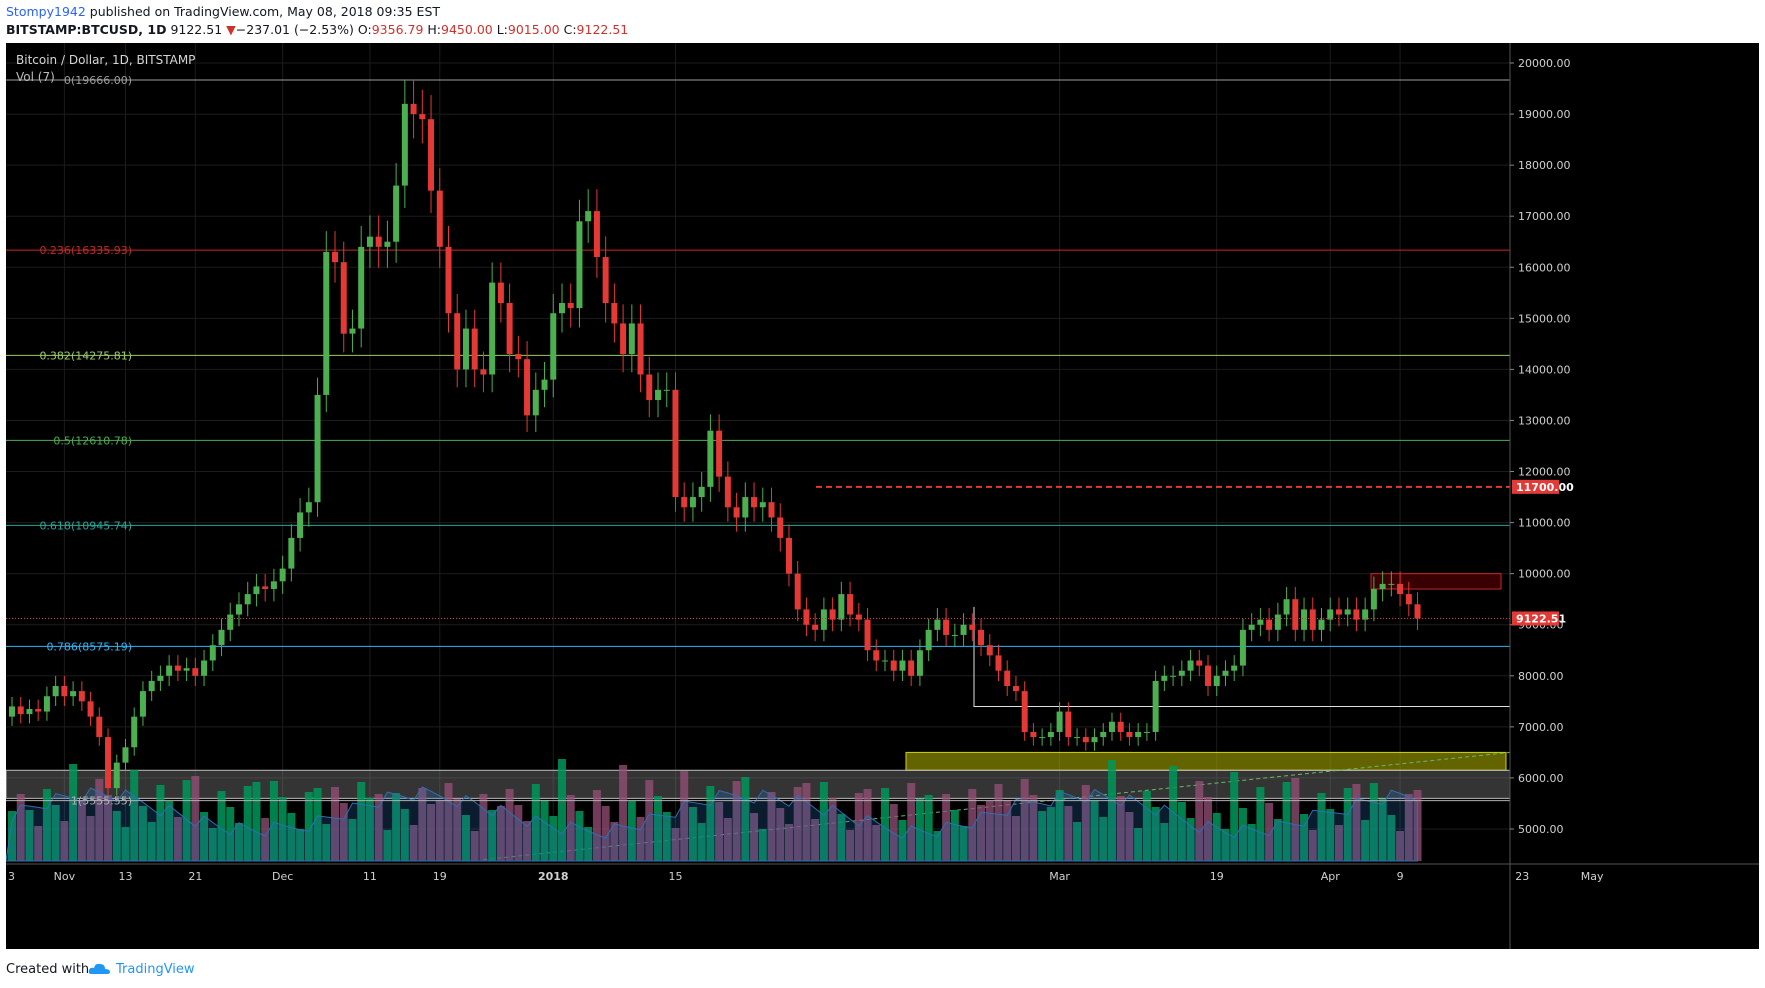 Image resolution: width=1765 pixels, height=988 pixels. I want to click on fib-level-label: 0.5(12610.78), so click(92, 440).